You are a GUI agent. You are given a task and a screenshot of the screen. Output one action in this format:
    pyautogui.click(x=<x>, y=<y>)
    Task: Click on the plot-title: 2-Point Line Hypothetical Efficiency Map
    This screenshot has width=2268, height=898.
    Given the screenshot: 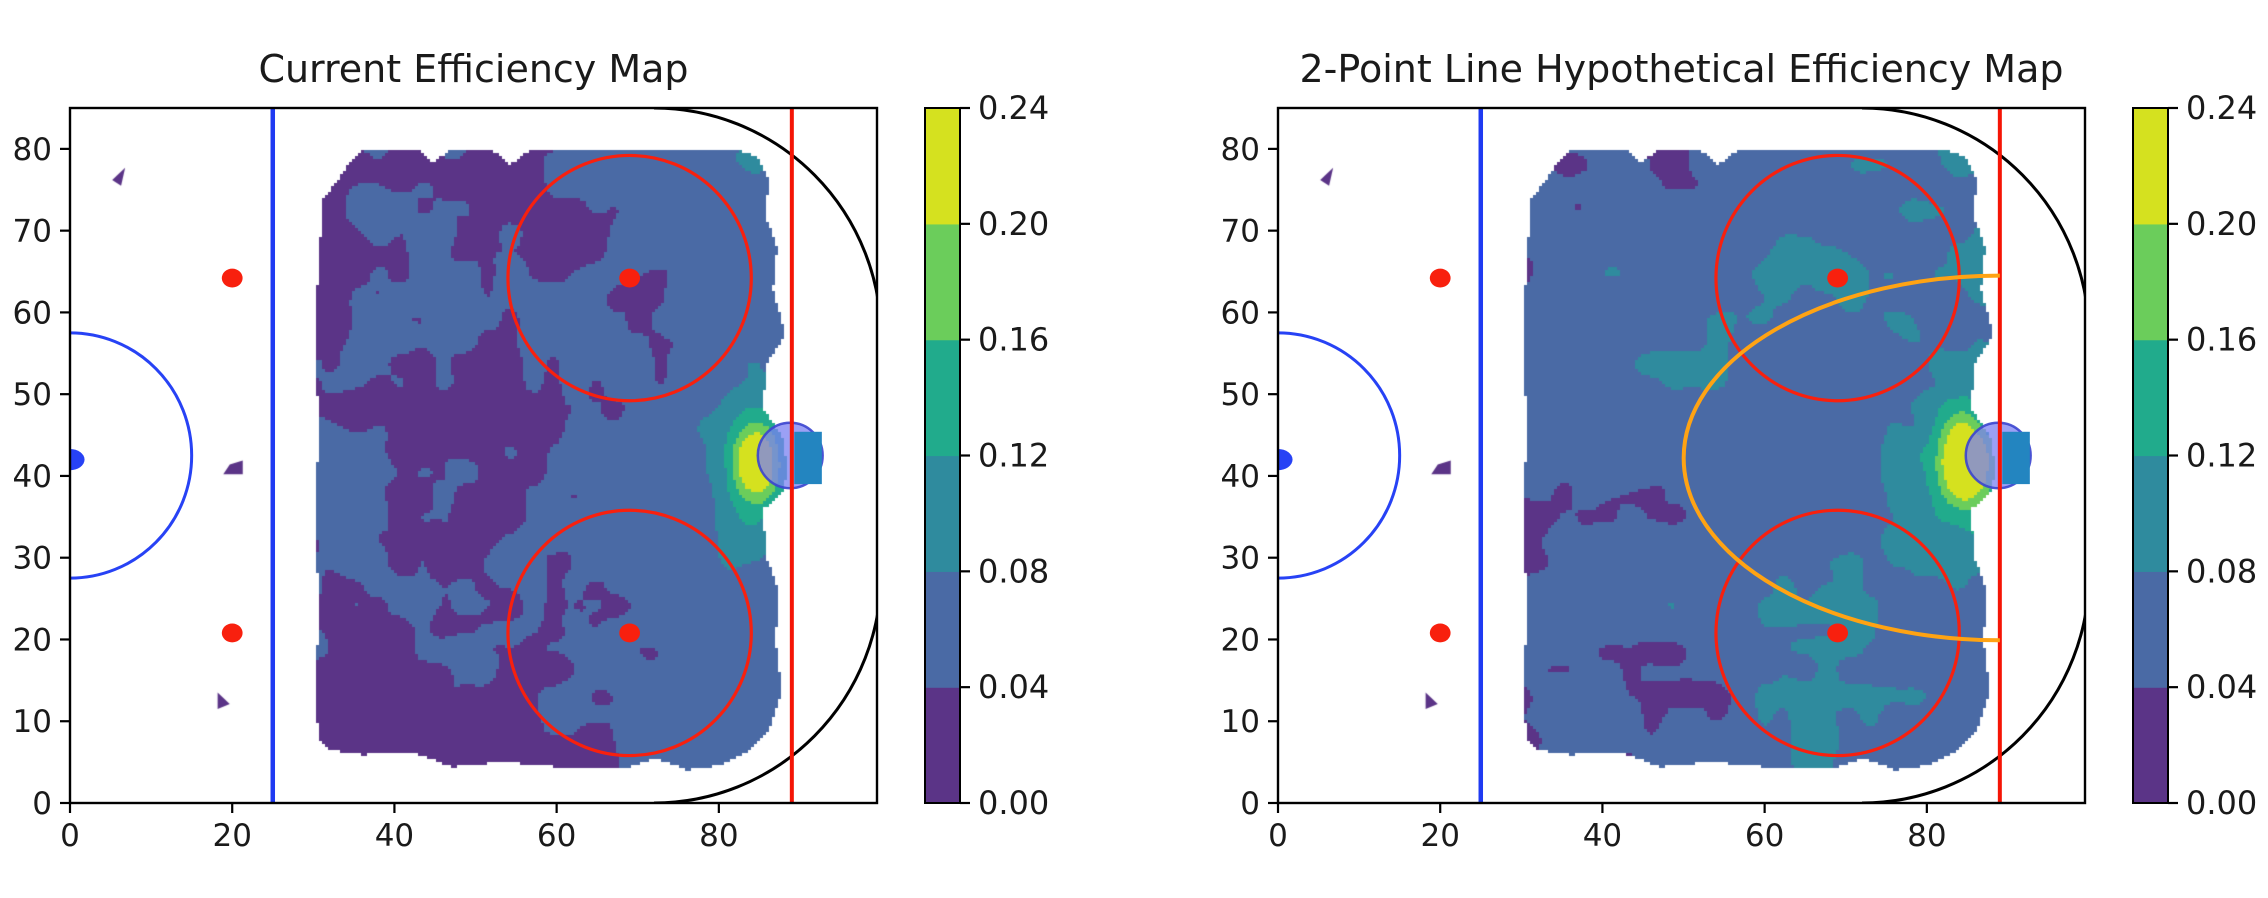 What is the action you would take?
    pyautogui.click(x=1682, y=69)
    